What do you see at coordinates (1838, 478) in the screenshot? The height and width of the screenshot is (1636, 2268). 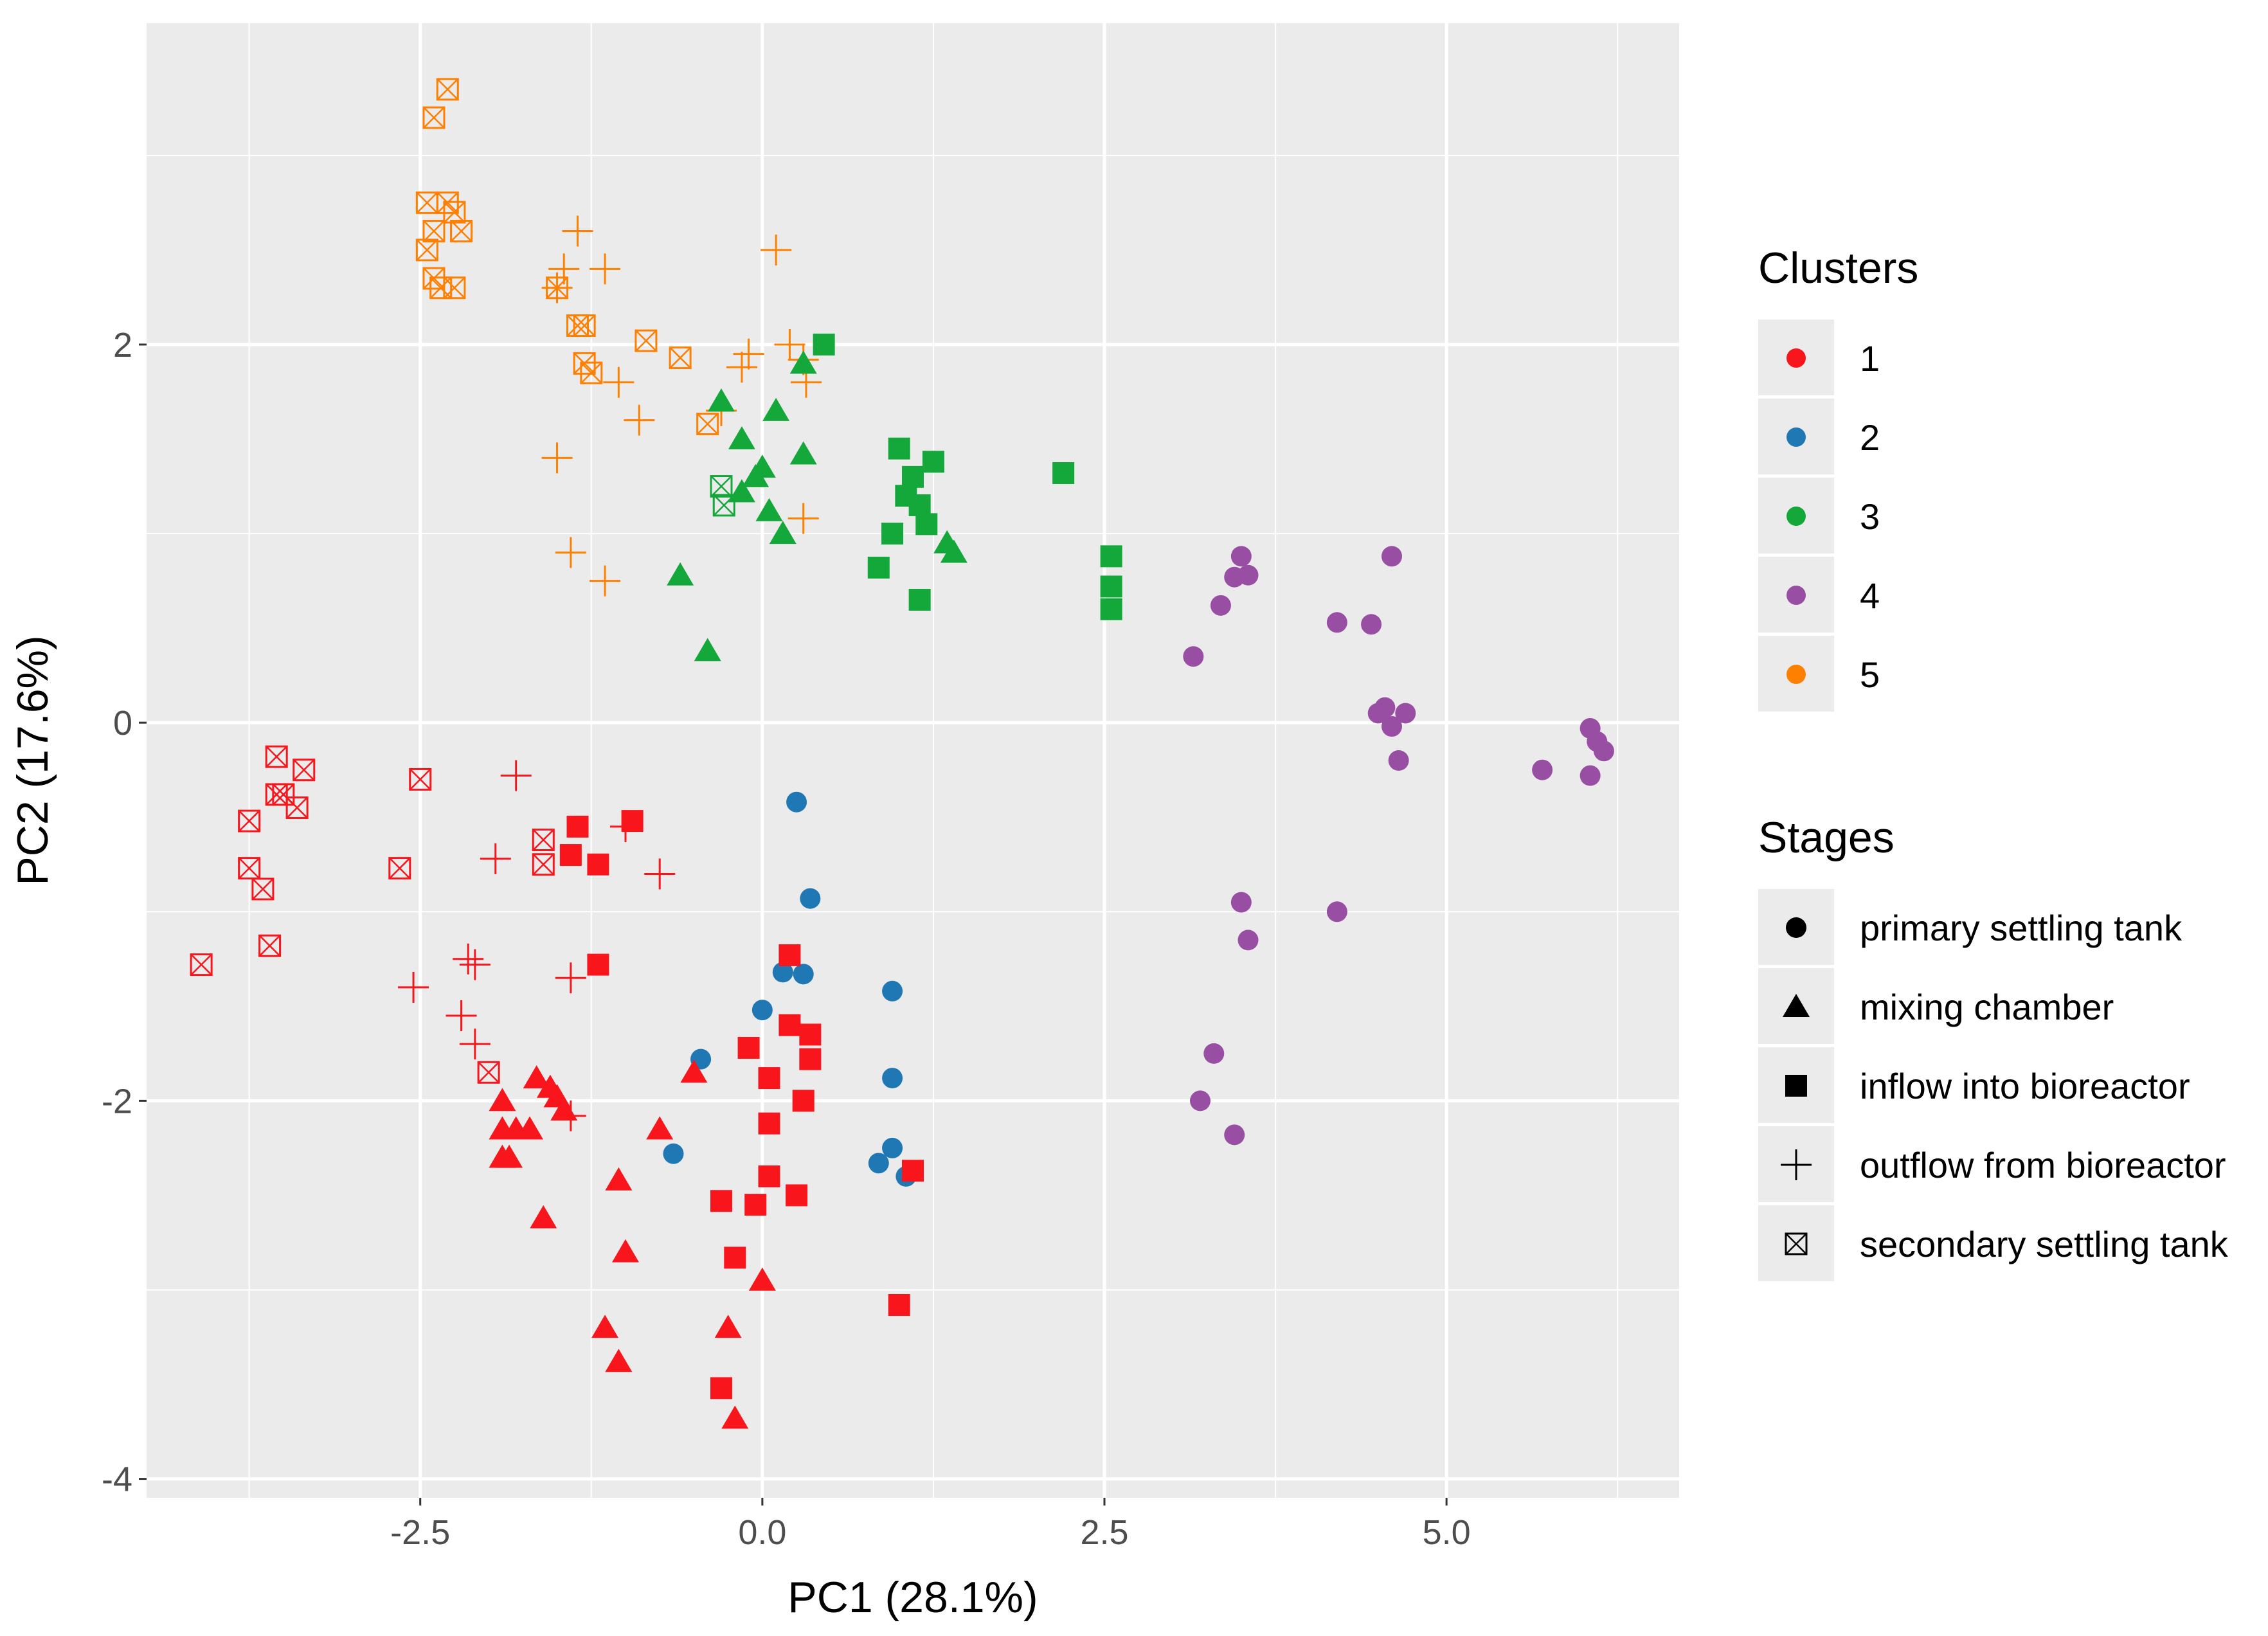 I see `clusters-legend: Clusters 1 2 3 4 5` at bounding box center [1838, 478].